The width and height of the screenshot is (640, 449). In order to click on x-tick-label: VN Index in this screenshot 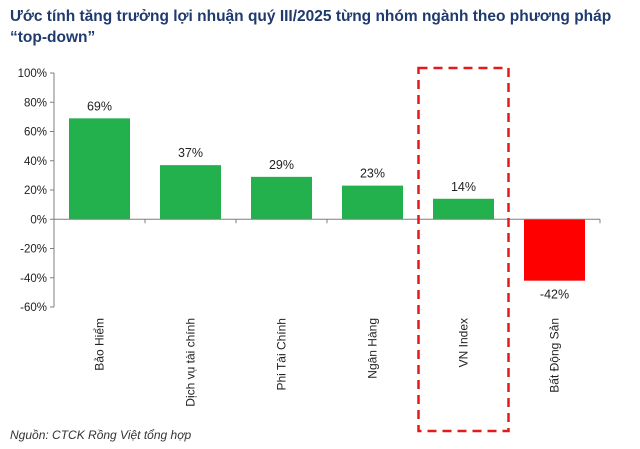, I will do `click(464, 342)`.